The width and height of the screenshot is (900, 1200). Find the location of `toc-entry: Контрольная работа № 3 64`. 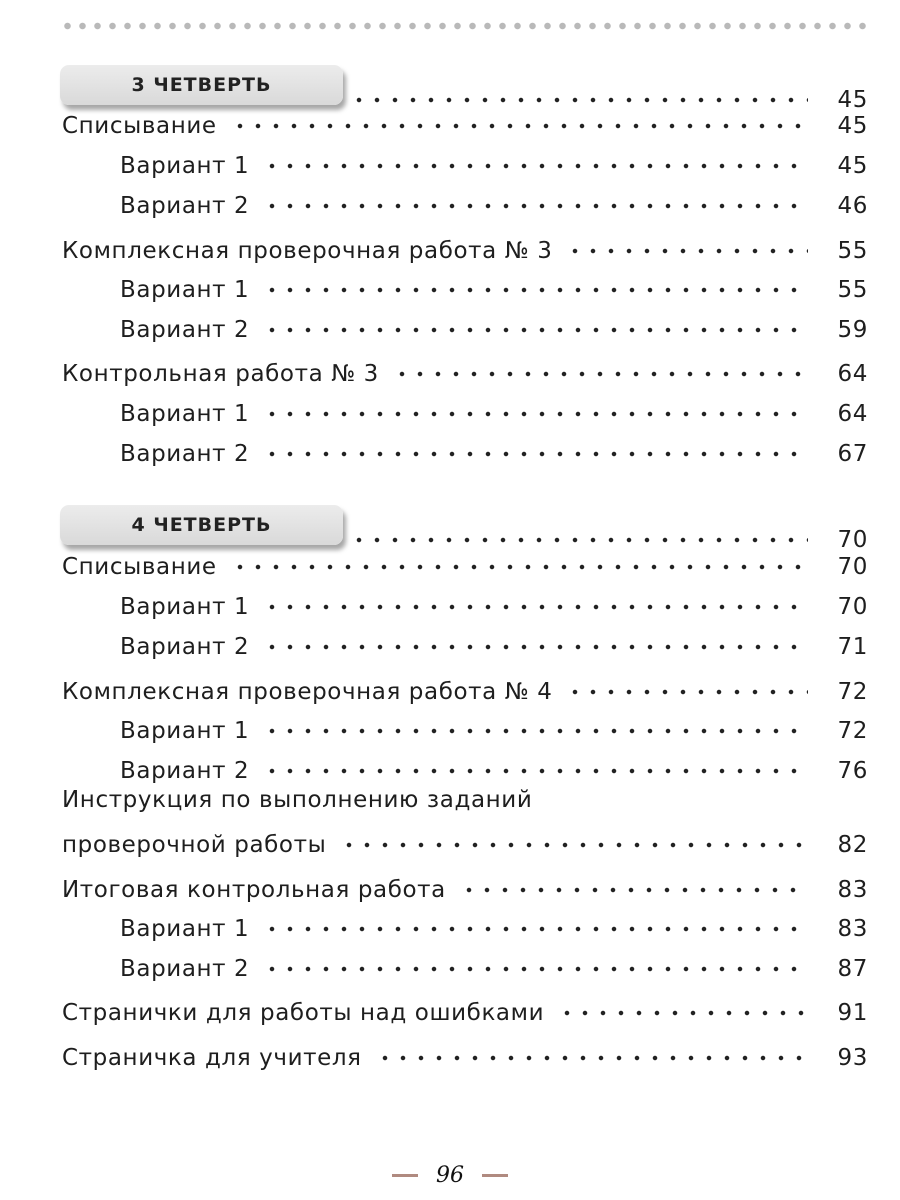

toc-entry: Контрольная работа № 3 64 is located at coordinates (450, 370).